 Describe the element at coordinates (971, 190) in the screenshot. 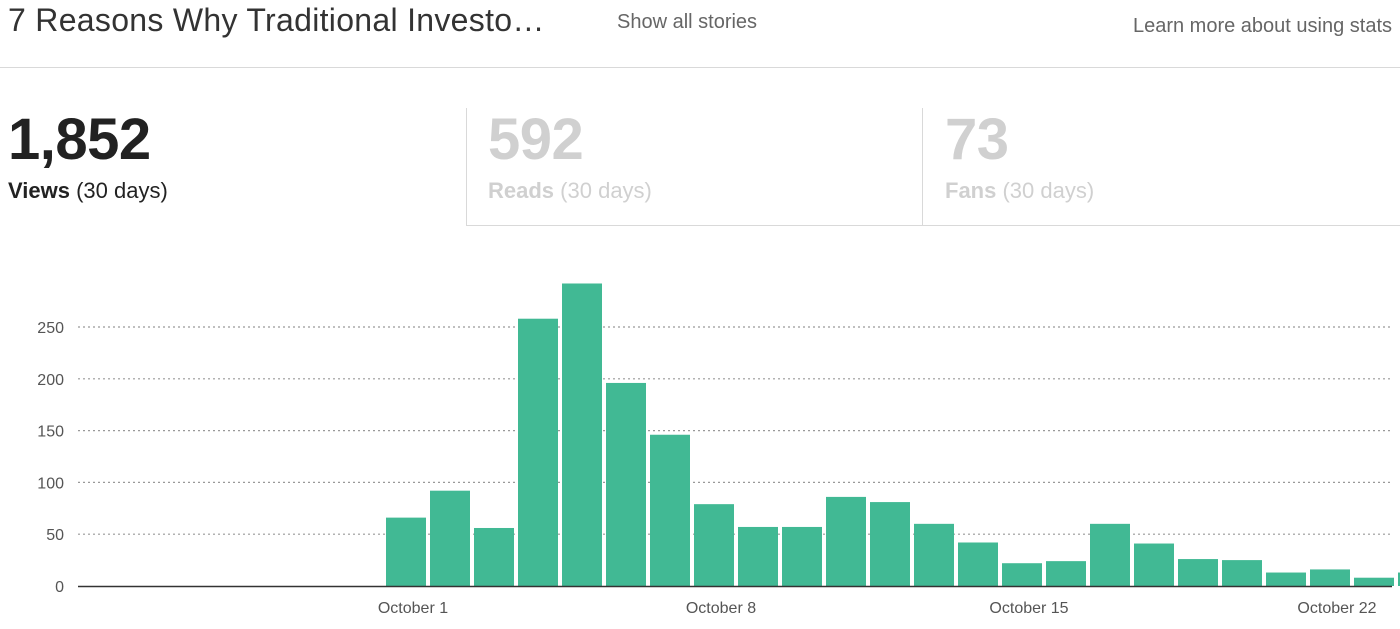

I see `fans-label-name: Fans` at that location.